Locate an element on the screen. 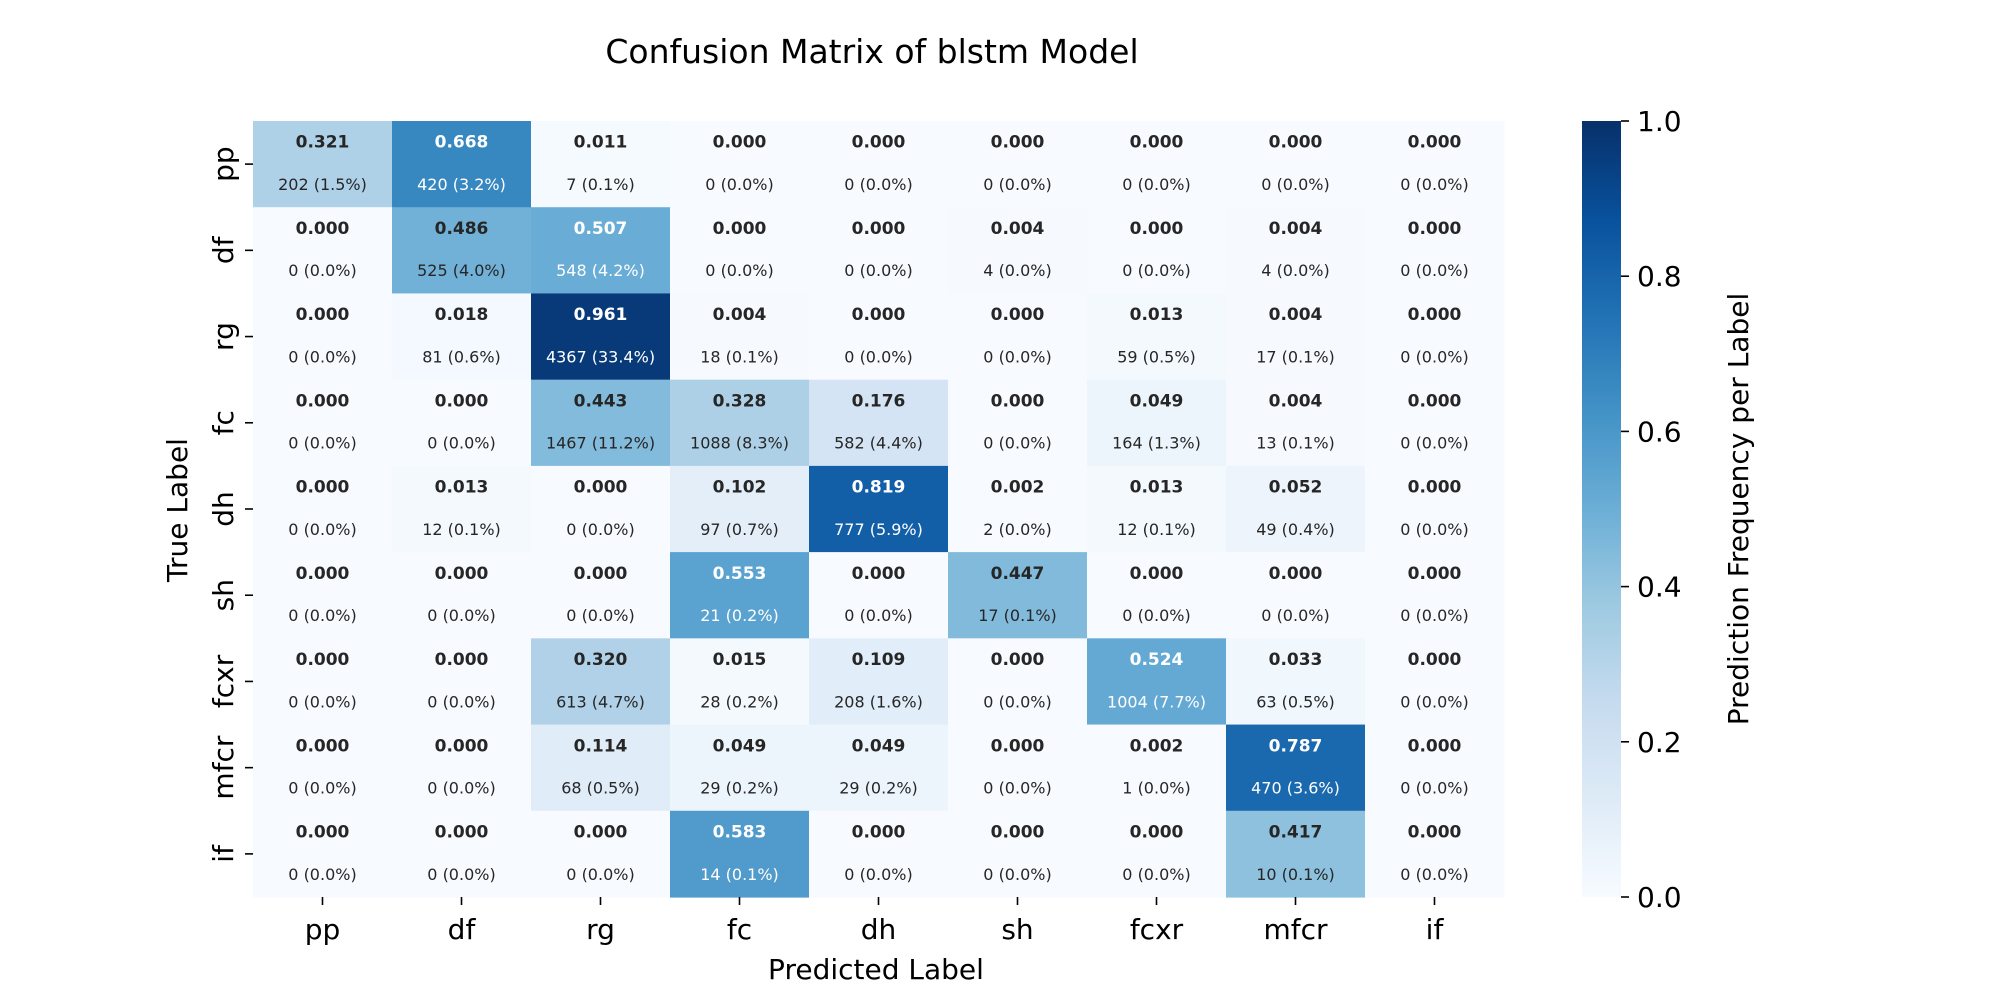  heatmap-cell-df-pp is located at coordinates (323, 251).